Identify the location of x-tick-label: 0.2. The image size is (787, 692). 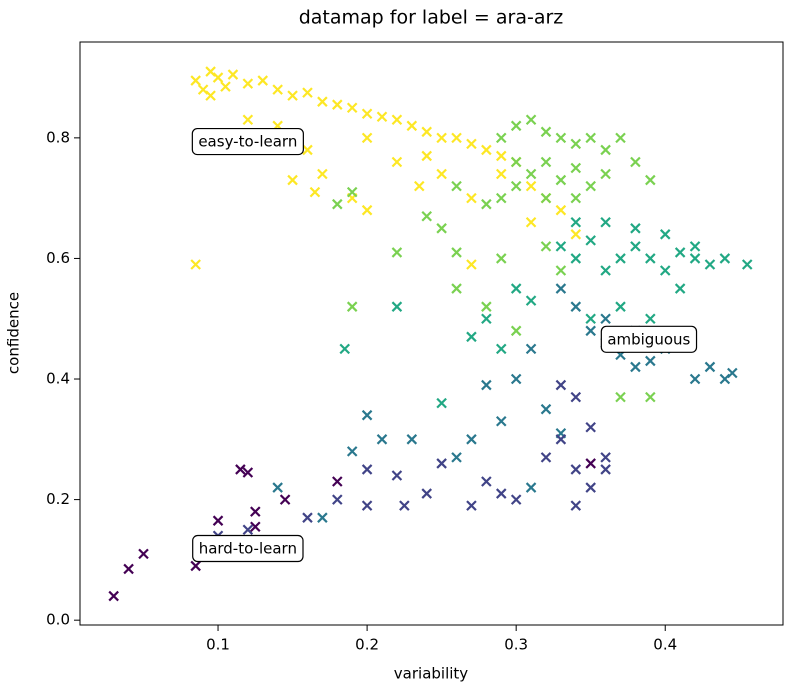
(367, 645).